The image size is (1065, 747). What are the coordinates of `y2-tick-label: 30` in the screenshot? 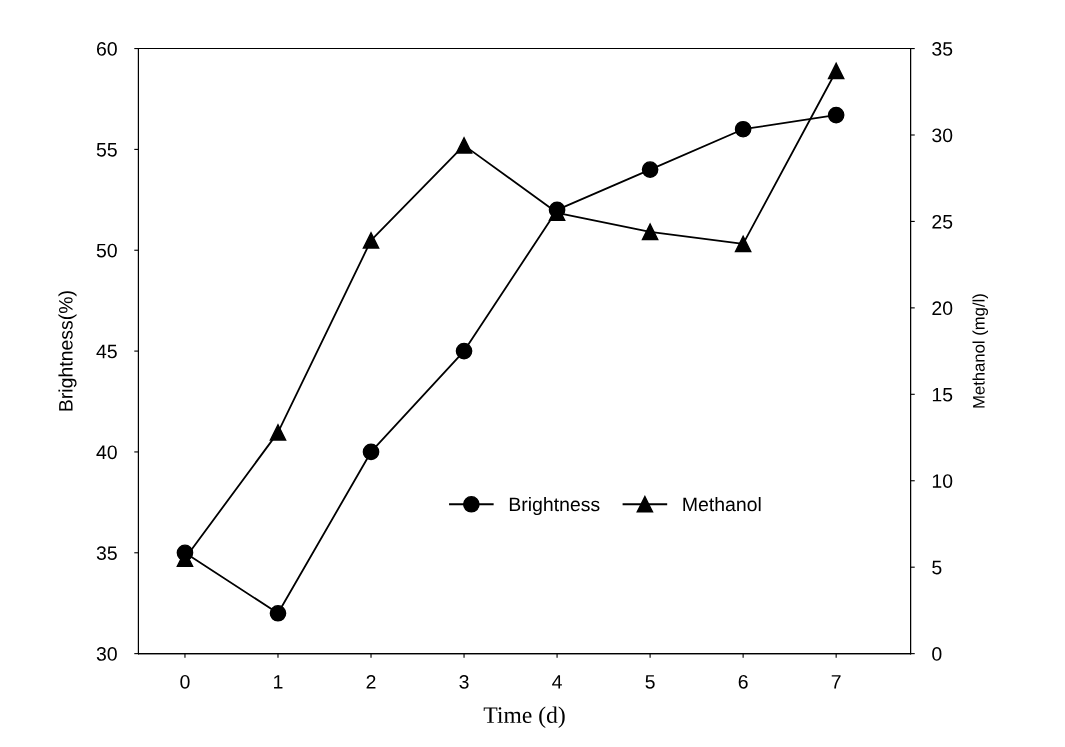 It's located at (942, 135).